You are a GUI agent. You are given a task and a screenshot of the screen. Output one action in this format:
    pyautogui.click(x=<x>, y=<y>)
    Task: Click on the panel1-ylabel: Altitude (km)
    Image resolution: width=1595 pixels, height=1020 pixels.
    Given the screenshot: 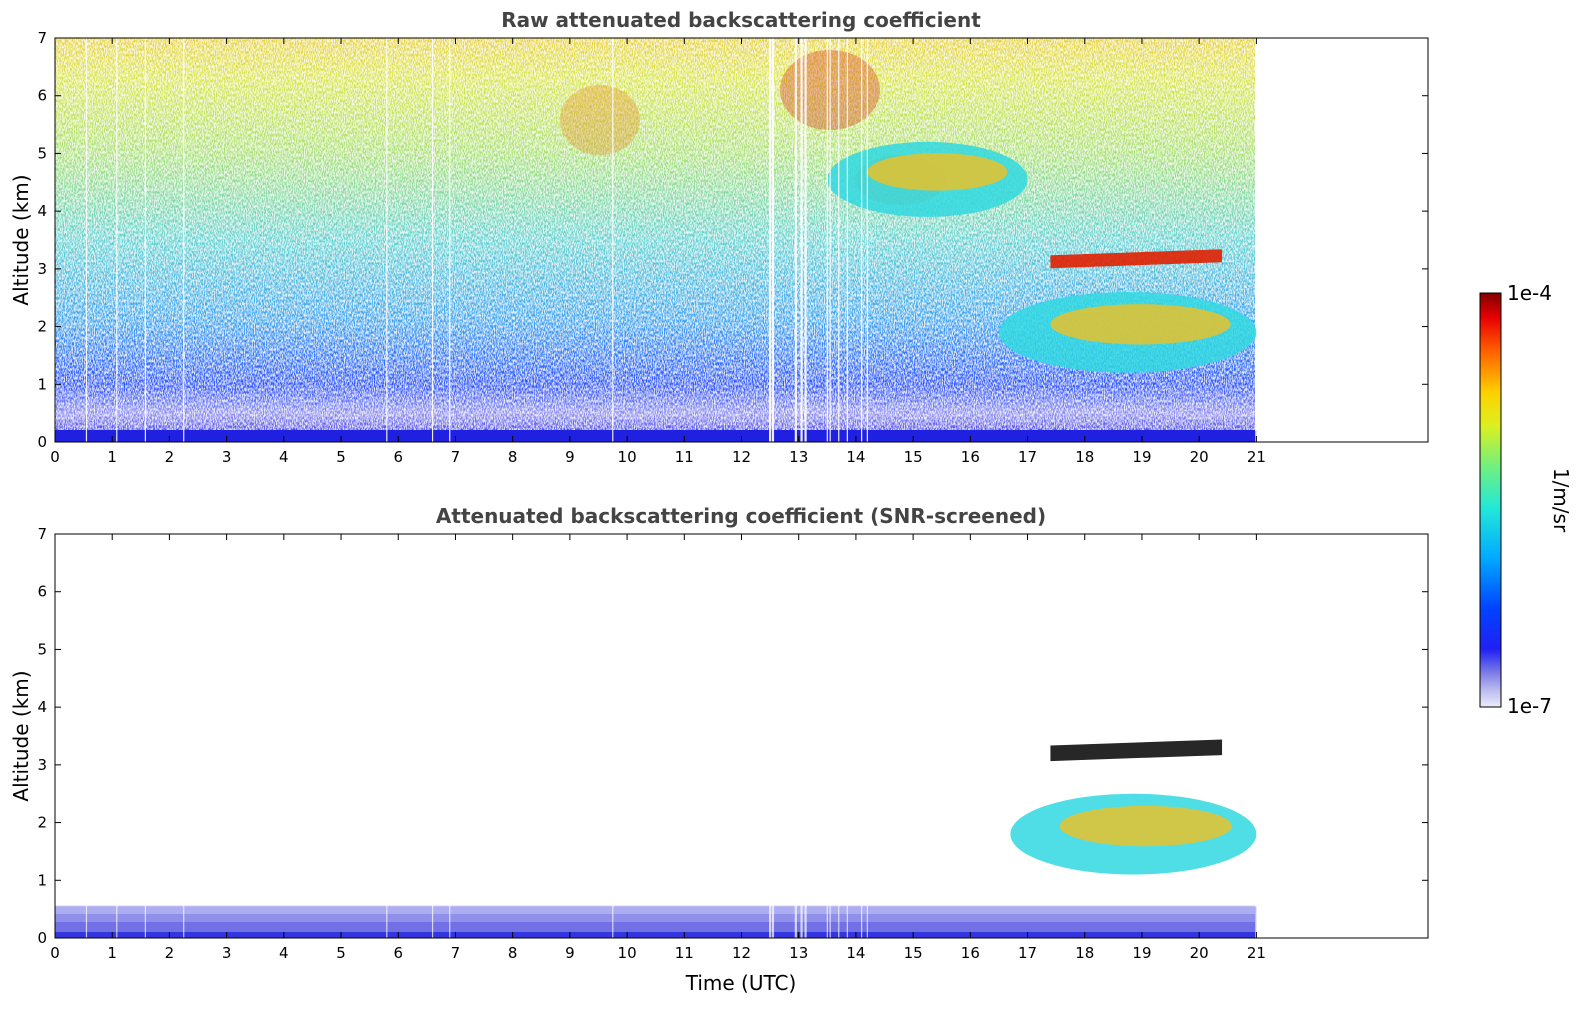 What is the action you would take?
    pyautogui.click(x=21, y=239)
    